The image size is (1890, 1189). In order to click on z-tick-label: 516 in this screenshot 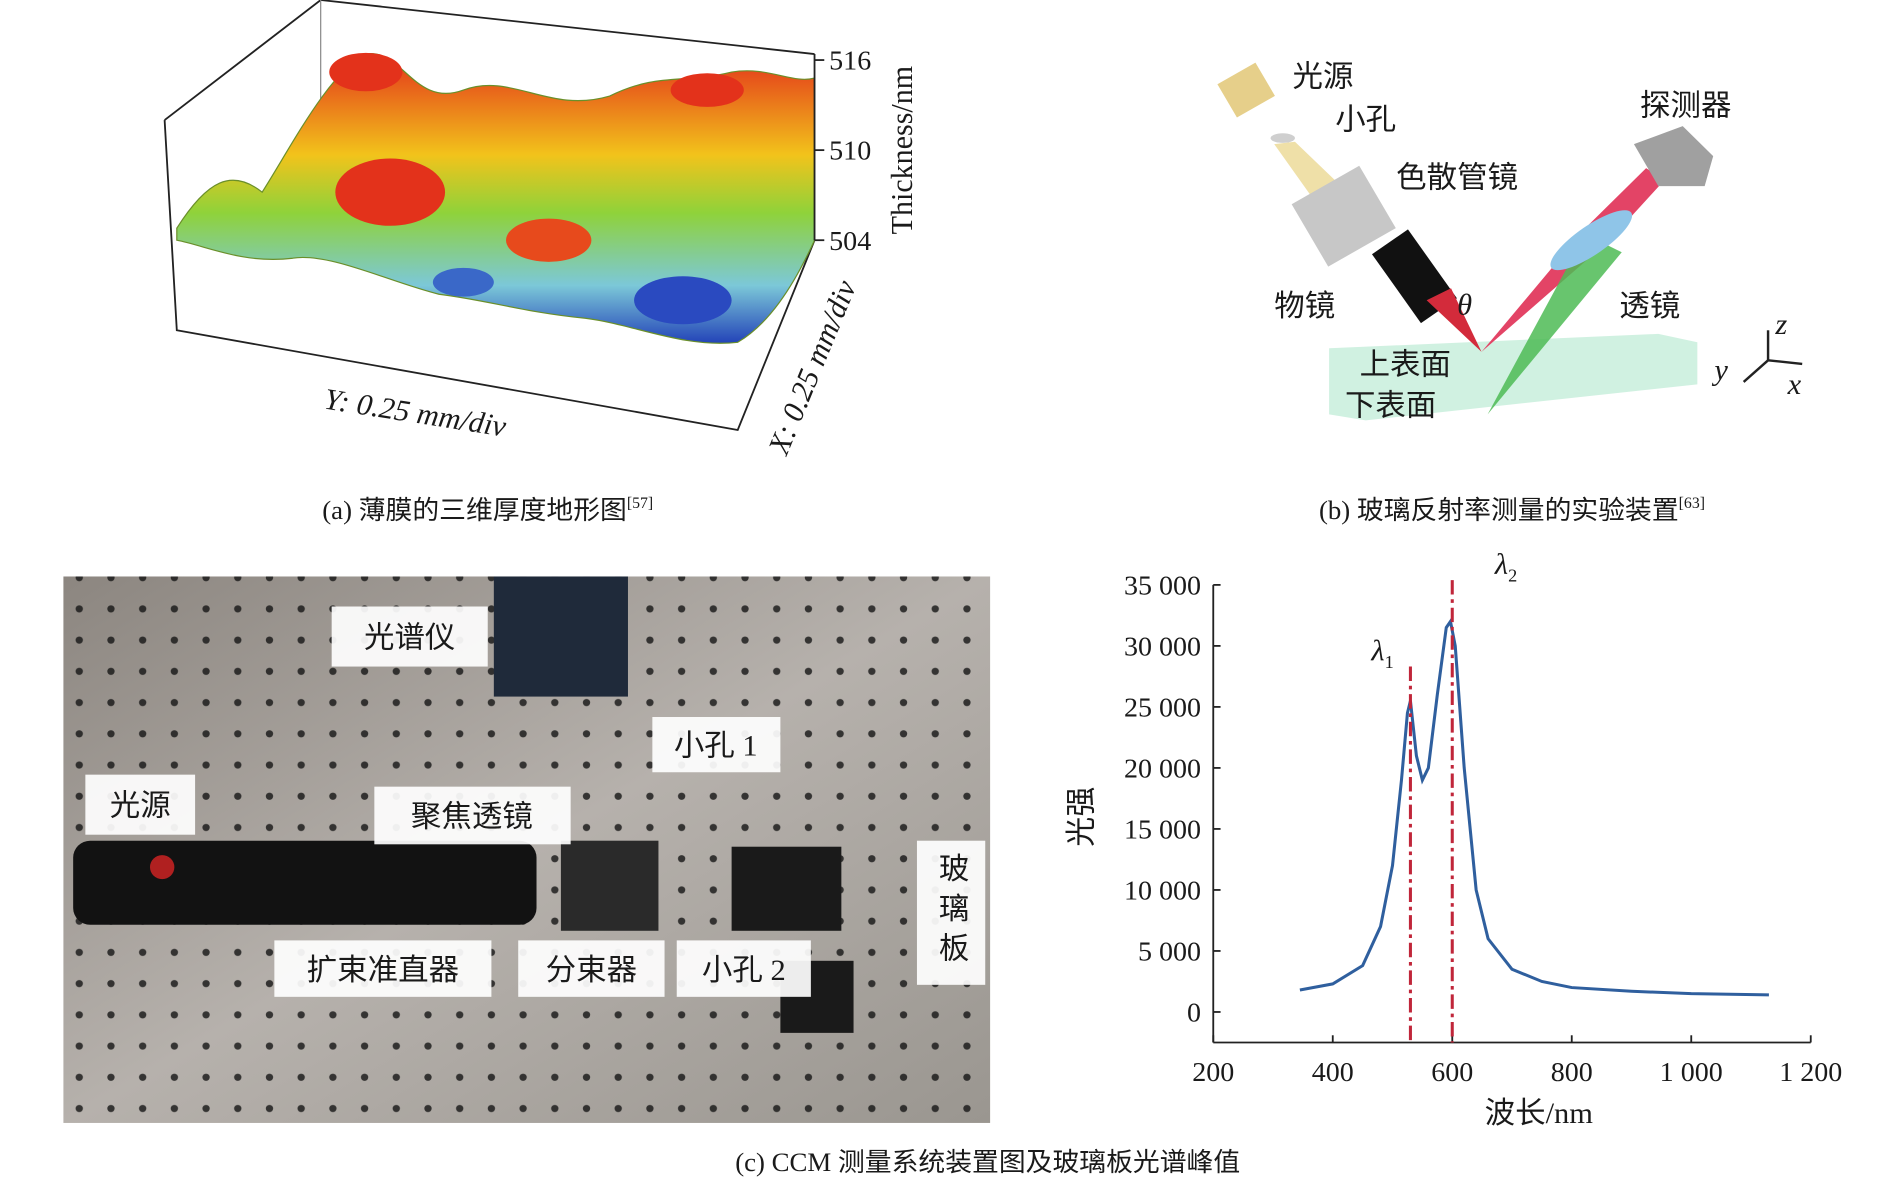, I will do `click(850, 61)`.